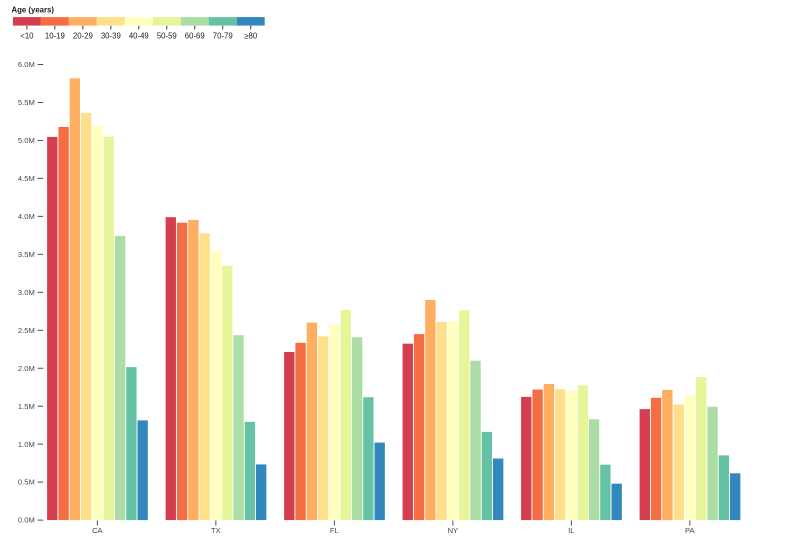 Image resolution: width=806 pixels, height=537 pixels. What do you see at coordinates (55, 35) in the screenshot?
I see `svg-text: 10-19` at bounding box center [55, 35].